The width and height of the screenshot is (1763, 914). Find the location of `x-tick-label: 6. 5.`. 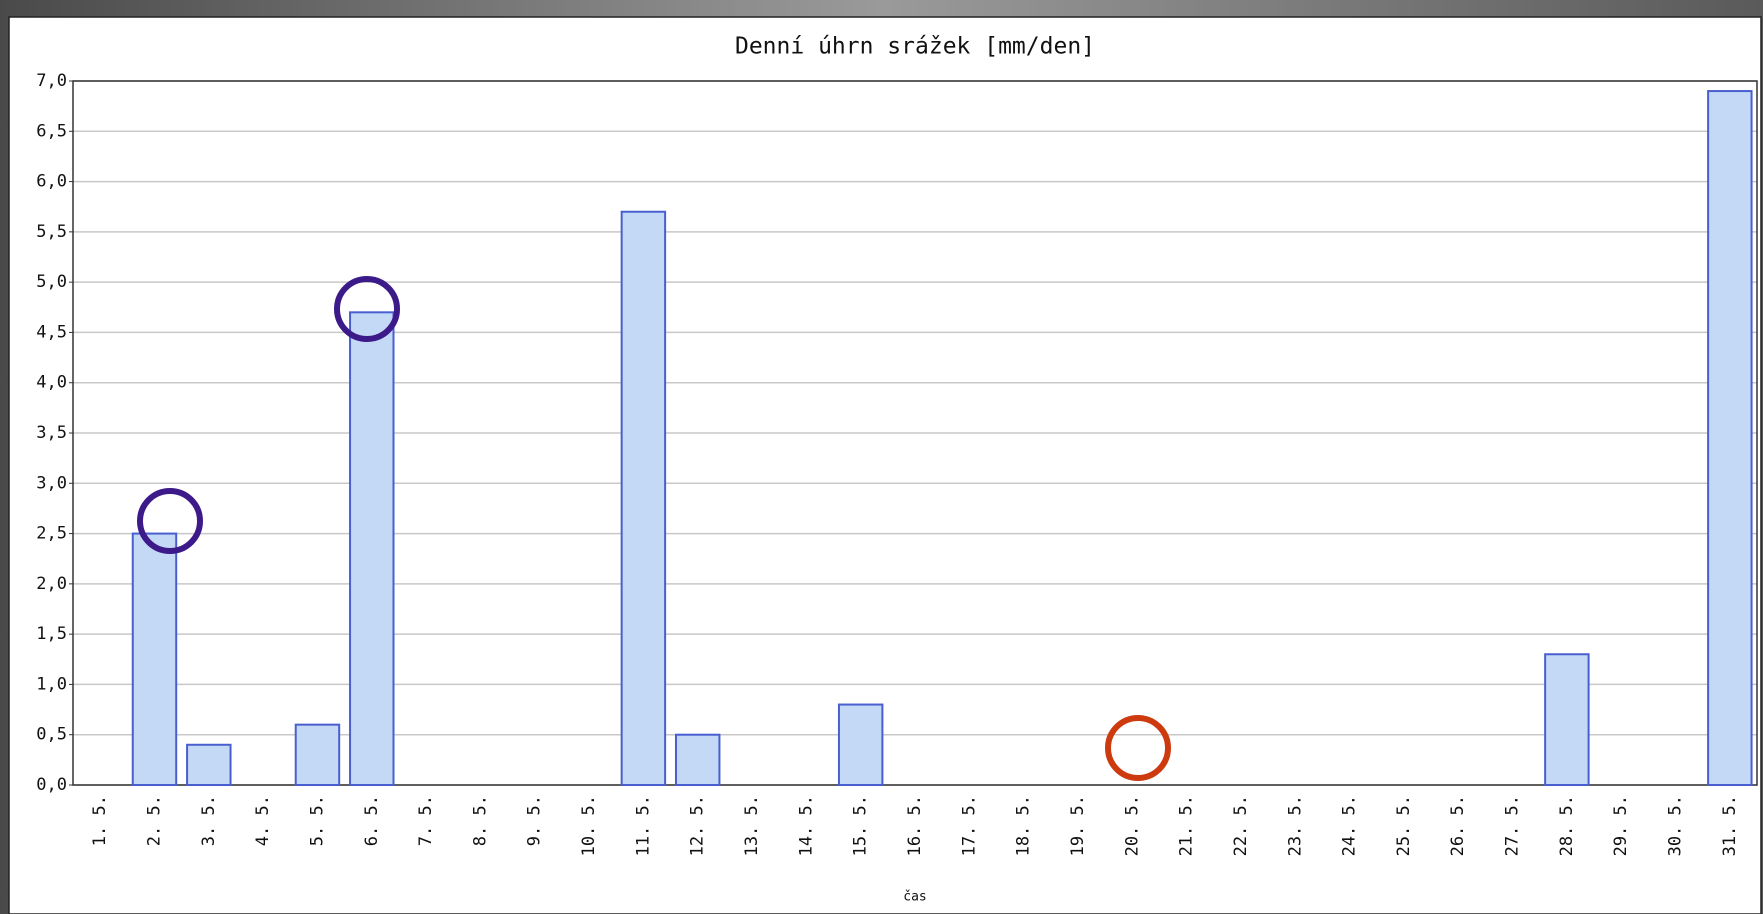

x-tick-label: 6. 5. is located at coordinates (372, 820).